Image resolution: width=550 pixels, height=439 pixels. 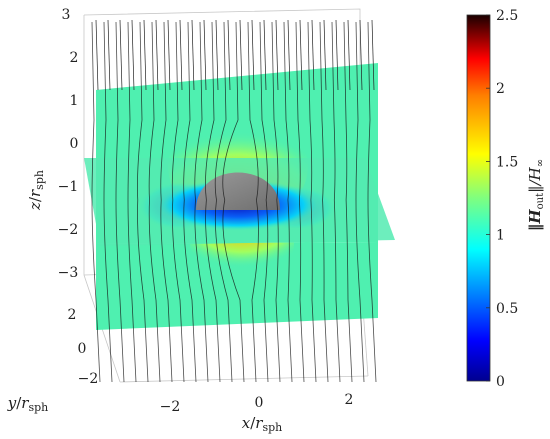 What do you see at coordinates (68, 273) in the screenshot?
I see `z-tick-m3: −3` at bounding box center [68, 273].